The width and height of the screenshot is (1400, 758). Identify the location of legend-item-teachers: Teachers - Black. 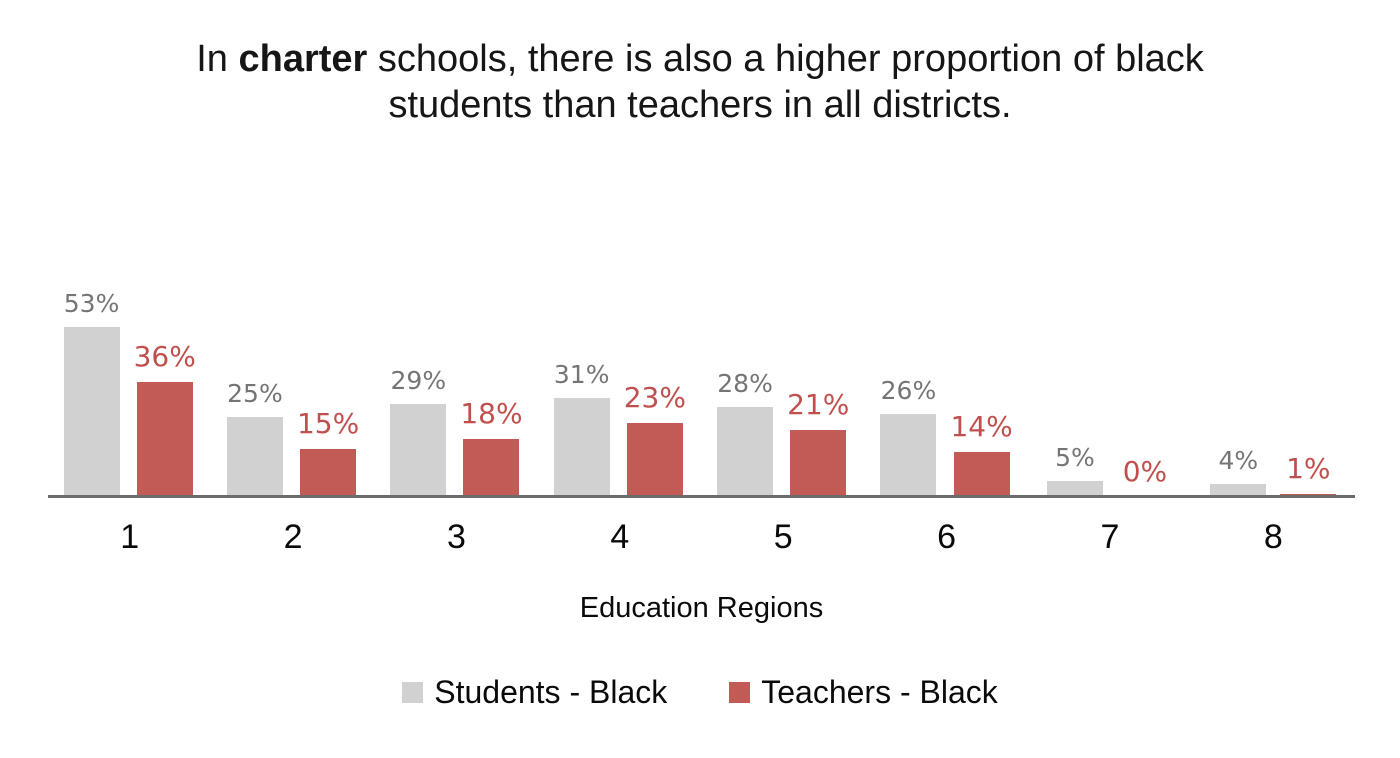
(863, 692).